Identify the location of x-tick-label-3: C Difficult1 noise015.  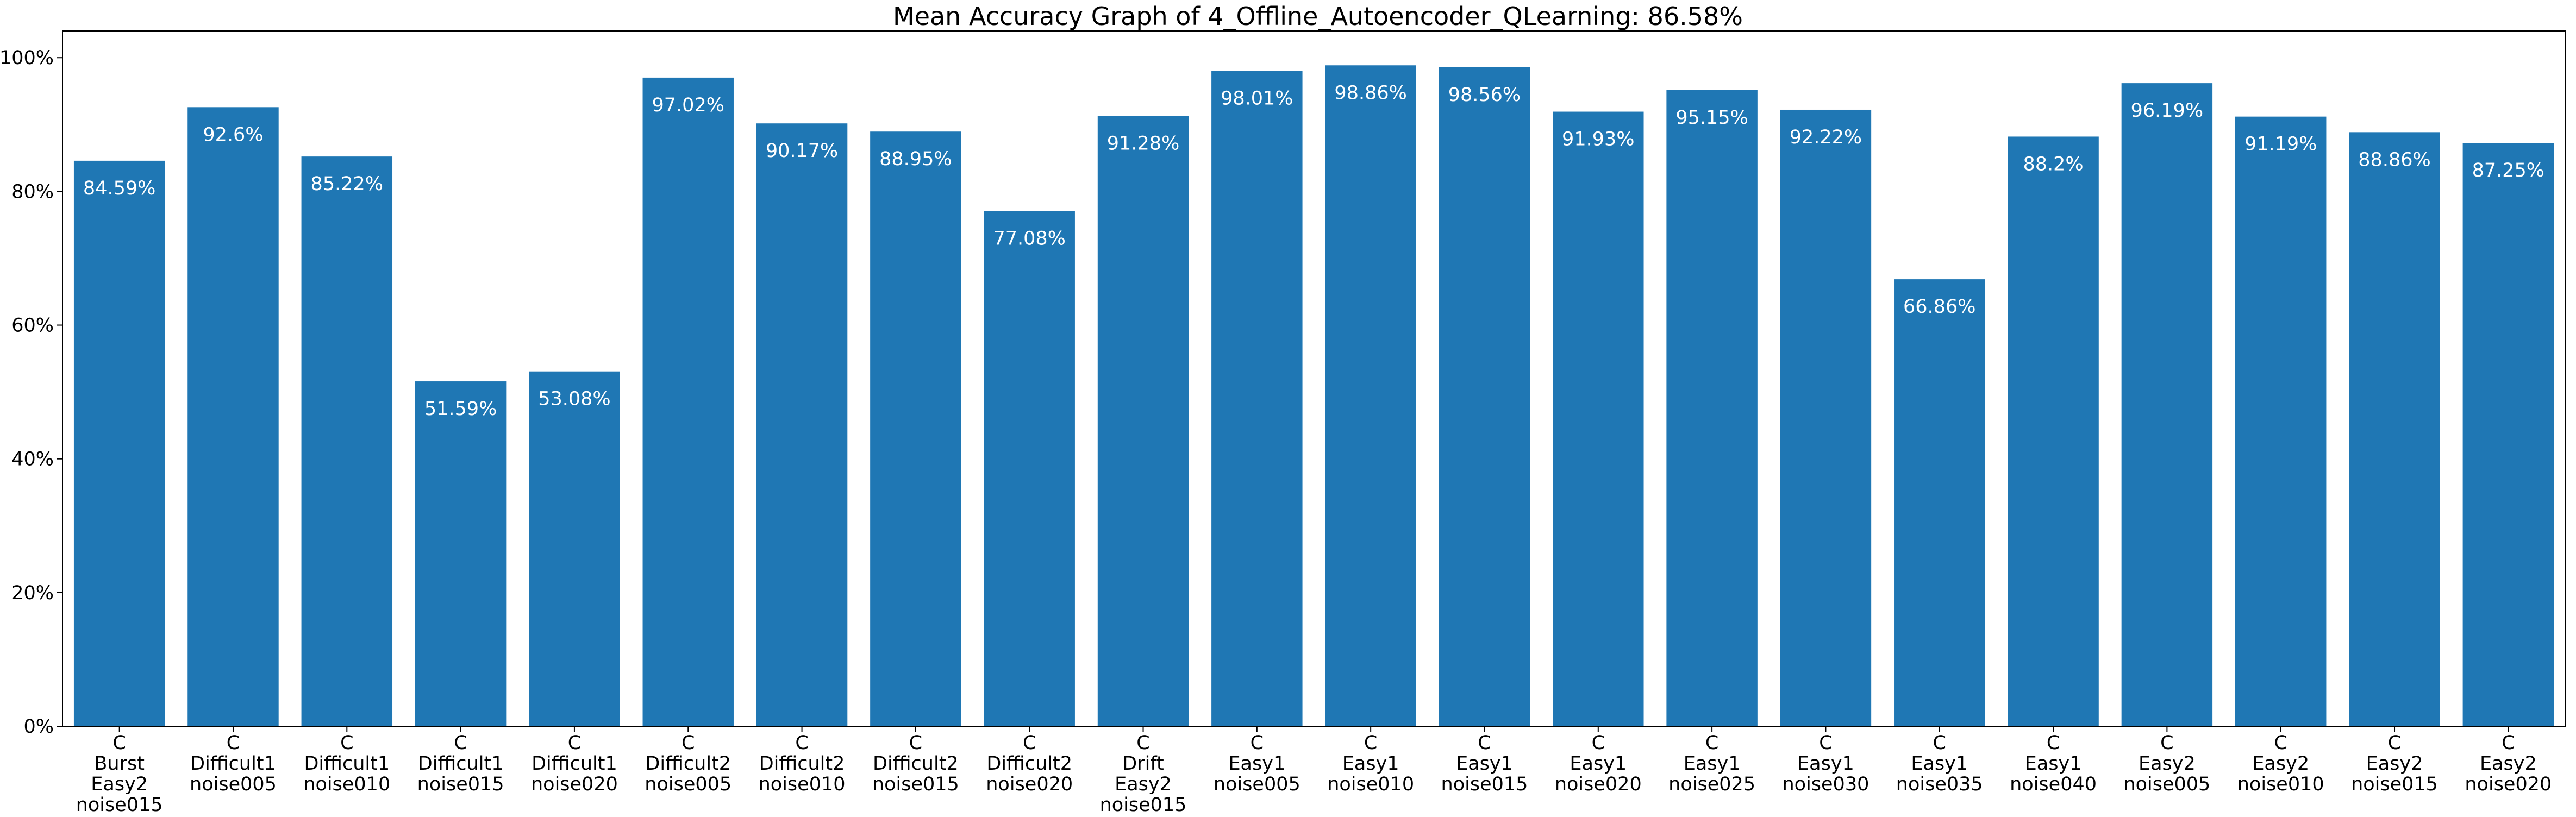
(461, 763).